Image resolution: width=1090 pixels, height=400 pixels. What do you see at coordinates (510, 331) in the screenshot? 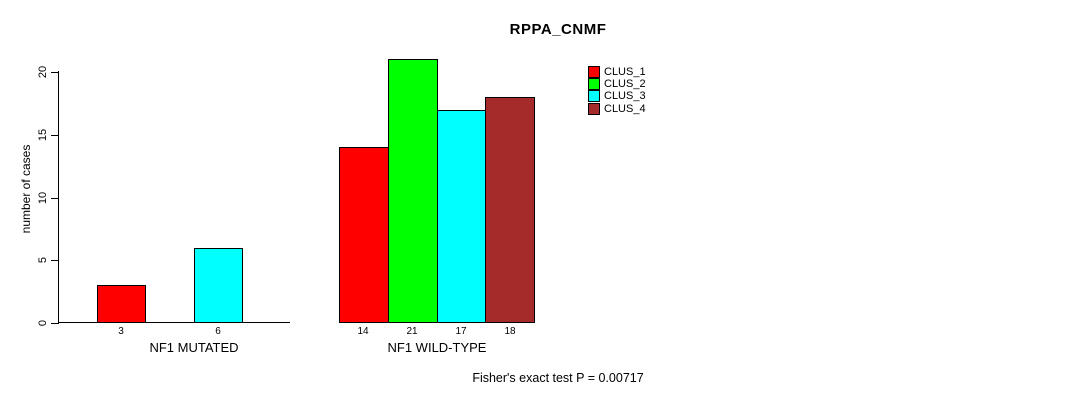
I see `bar-value-label: 18` at bounding box center [510, 331].